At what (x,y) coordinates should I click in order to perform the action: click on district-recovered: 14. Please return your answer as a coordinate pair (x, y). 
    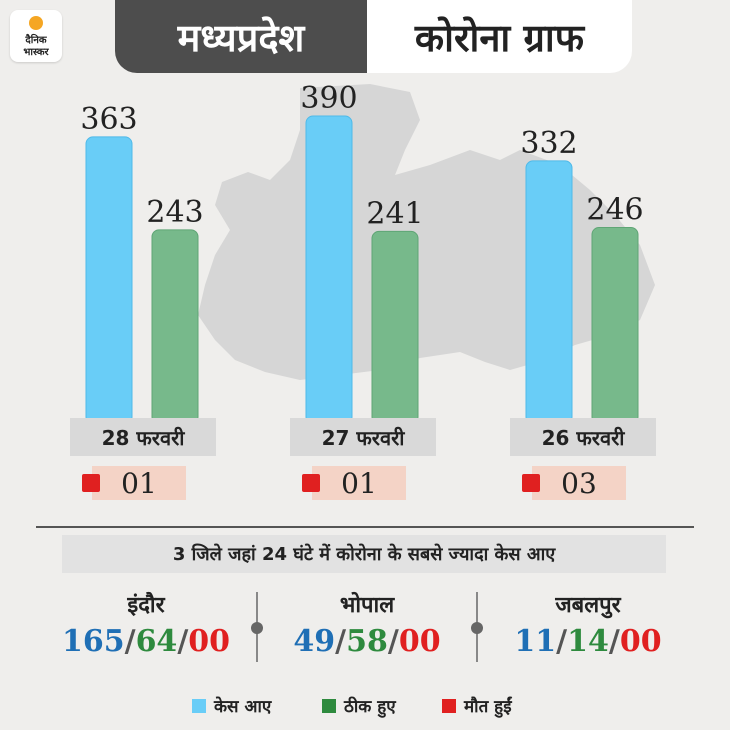
    Looking at the image, I should click on (588, 641).